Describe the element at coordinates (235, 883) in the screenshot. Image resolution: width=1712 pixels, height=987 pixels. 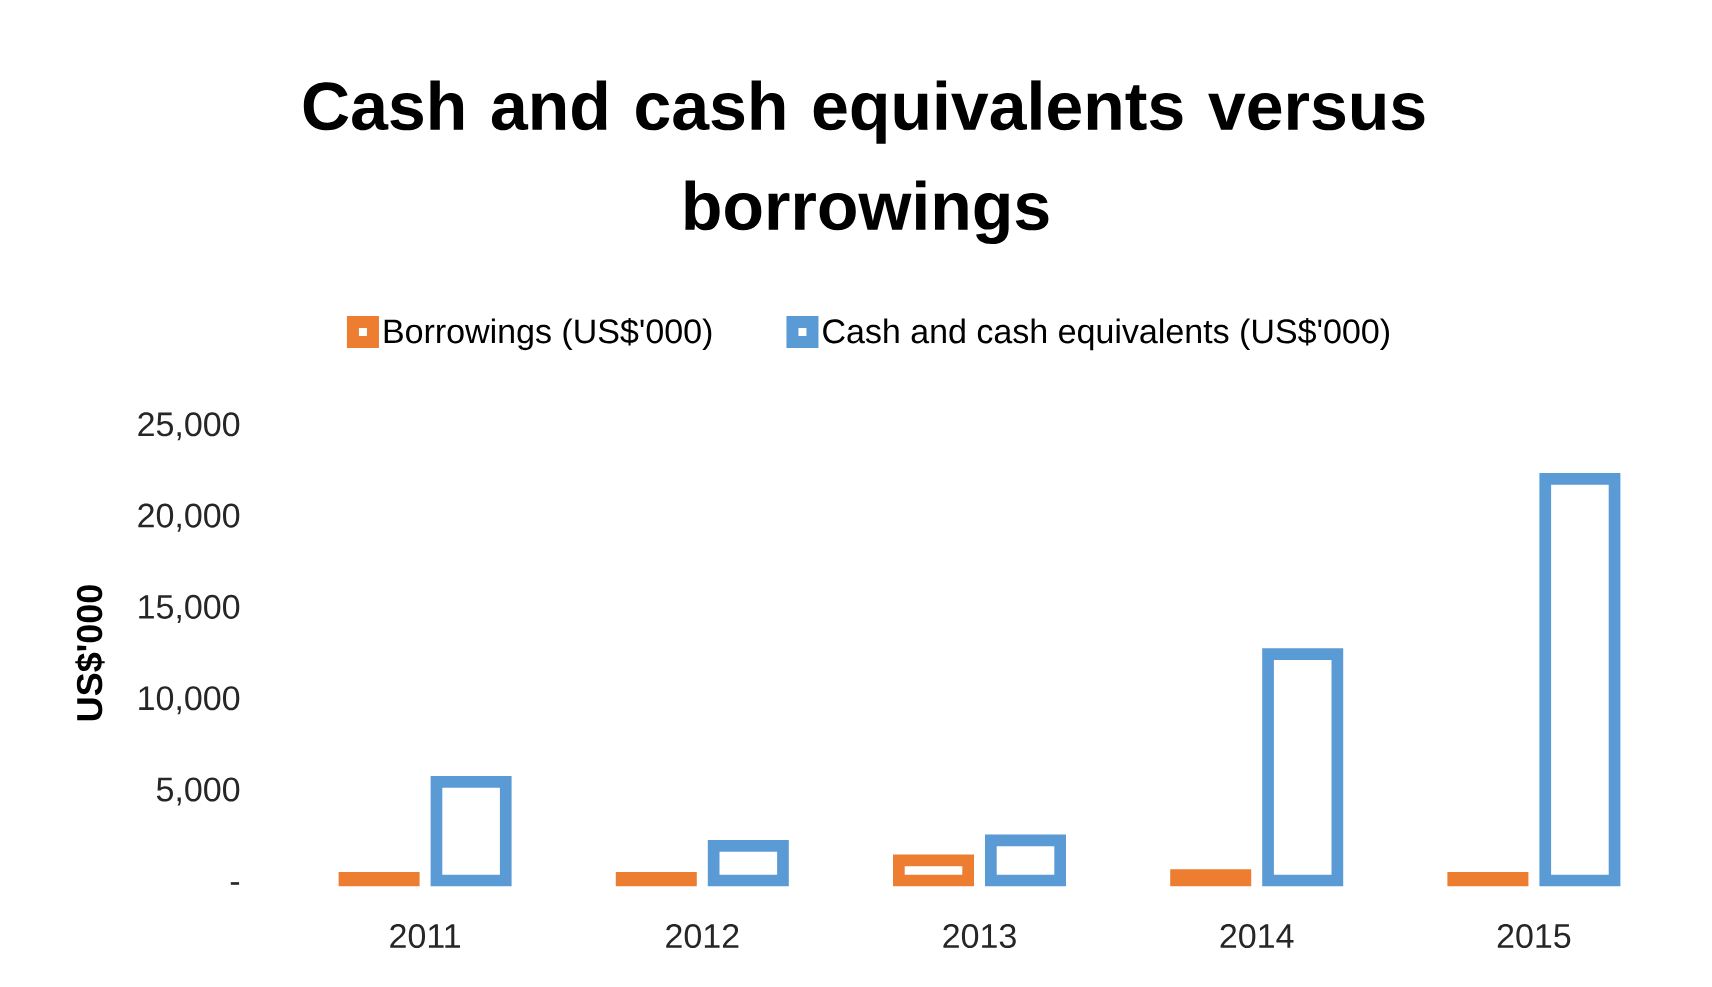
I see `y-tick-label: -` at that location.